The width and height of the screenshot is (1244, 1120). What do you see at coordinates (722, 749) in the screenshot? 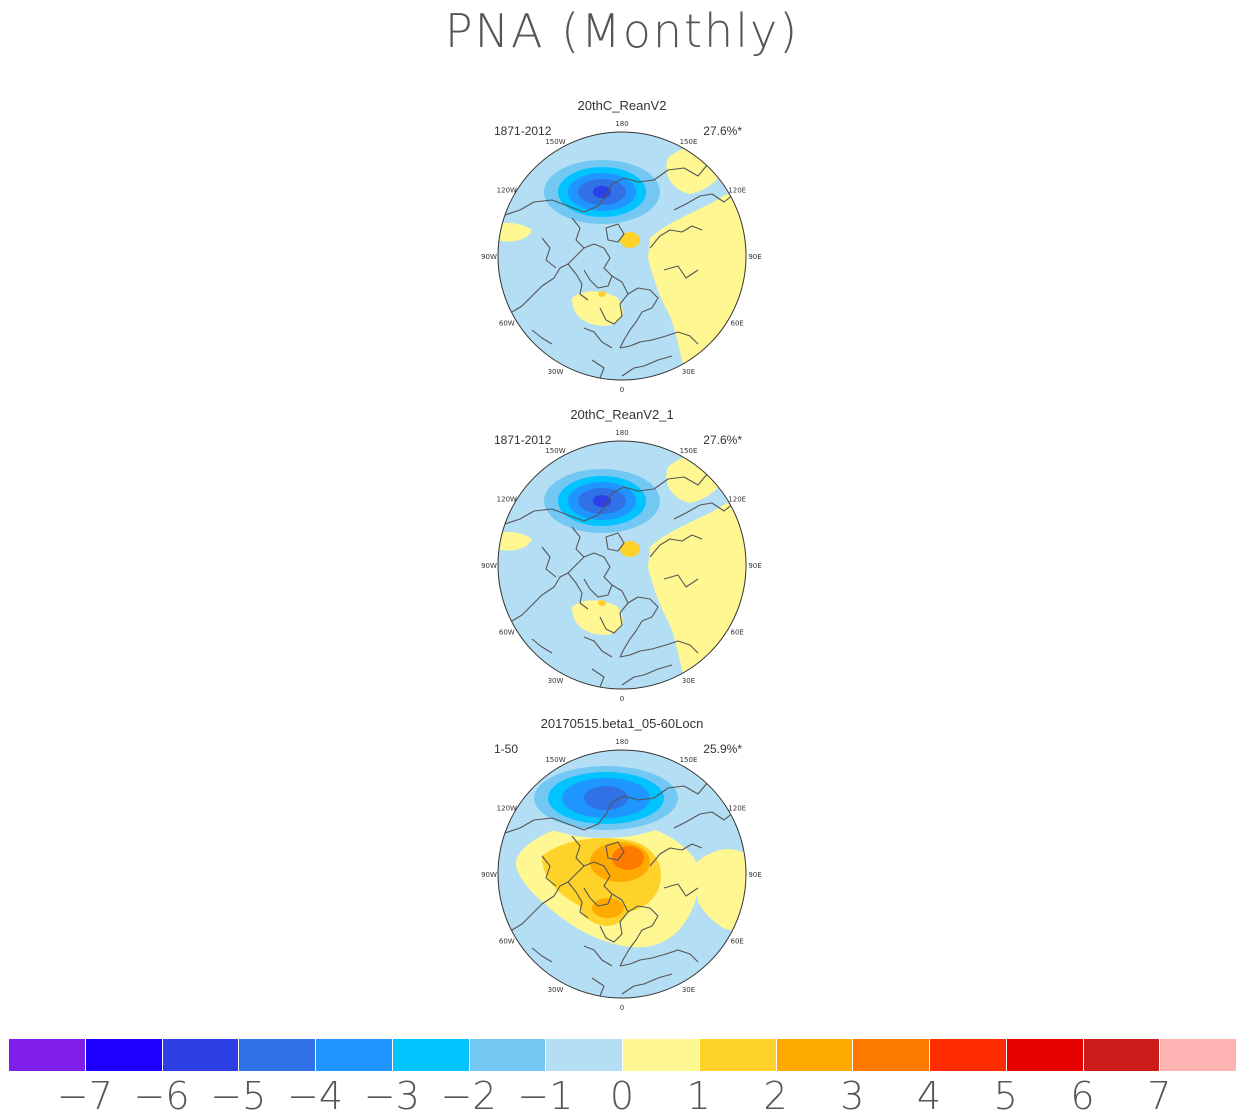
I see `panel-variance: 25.9%*` at bounding box center [722, 749].